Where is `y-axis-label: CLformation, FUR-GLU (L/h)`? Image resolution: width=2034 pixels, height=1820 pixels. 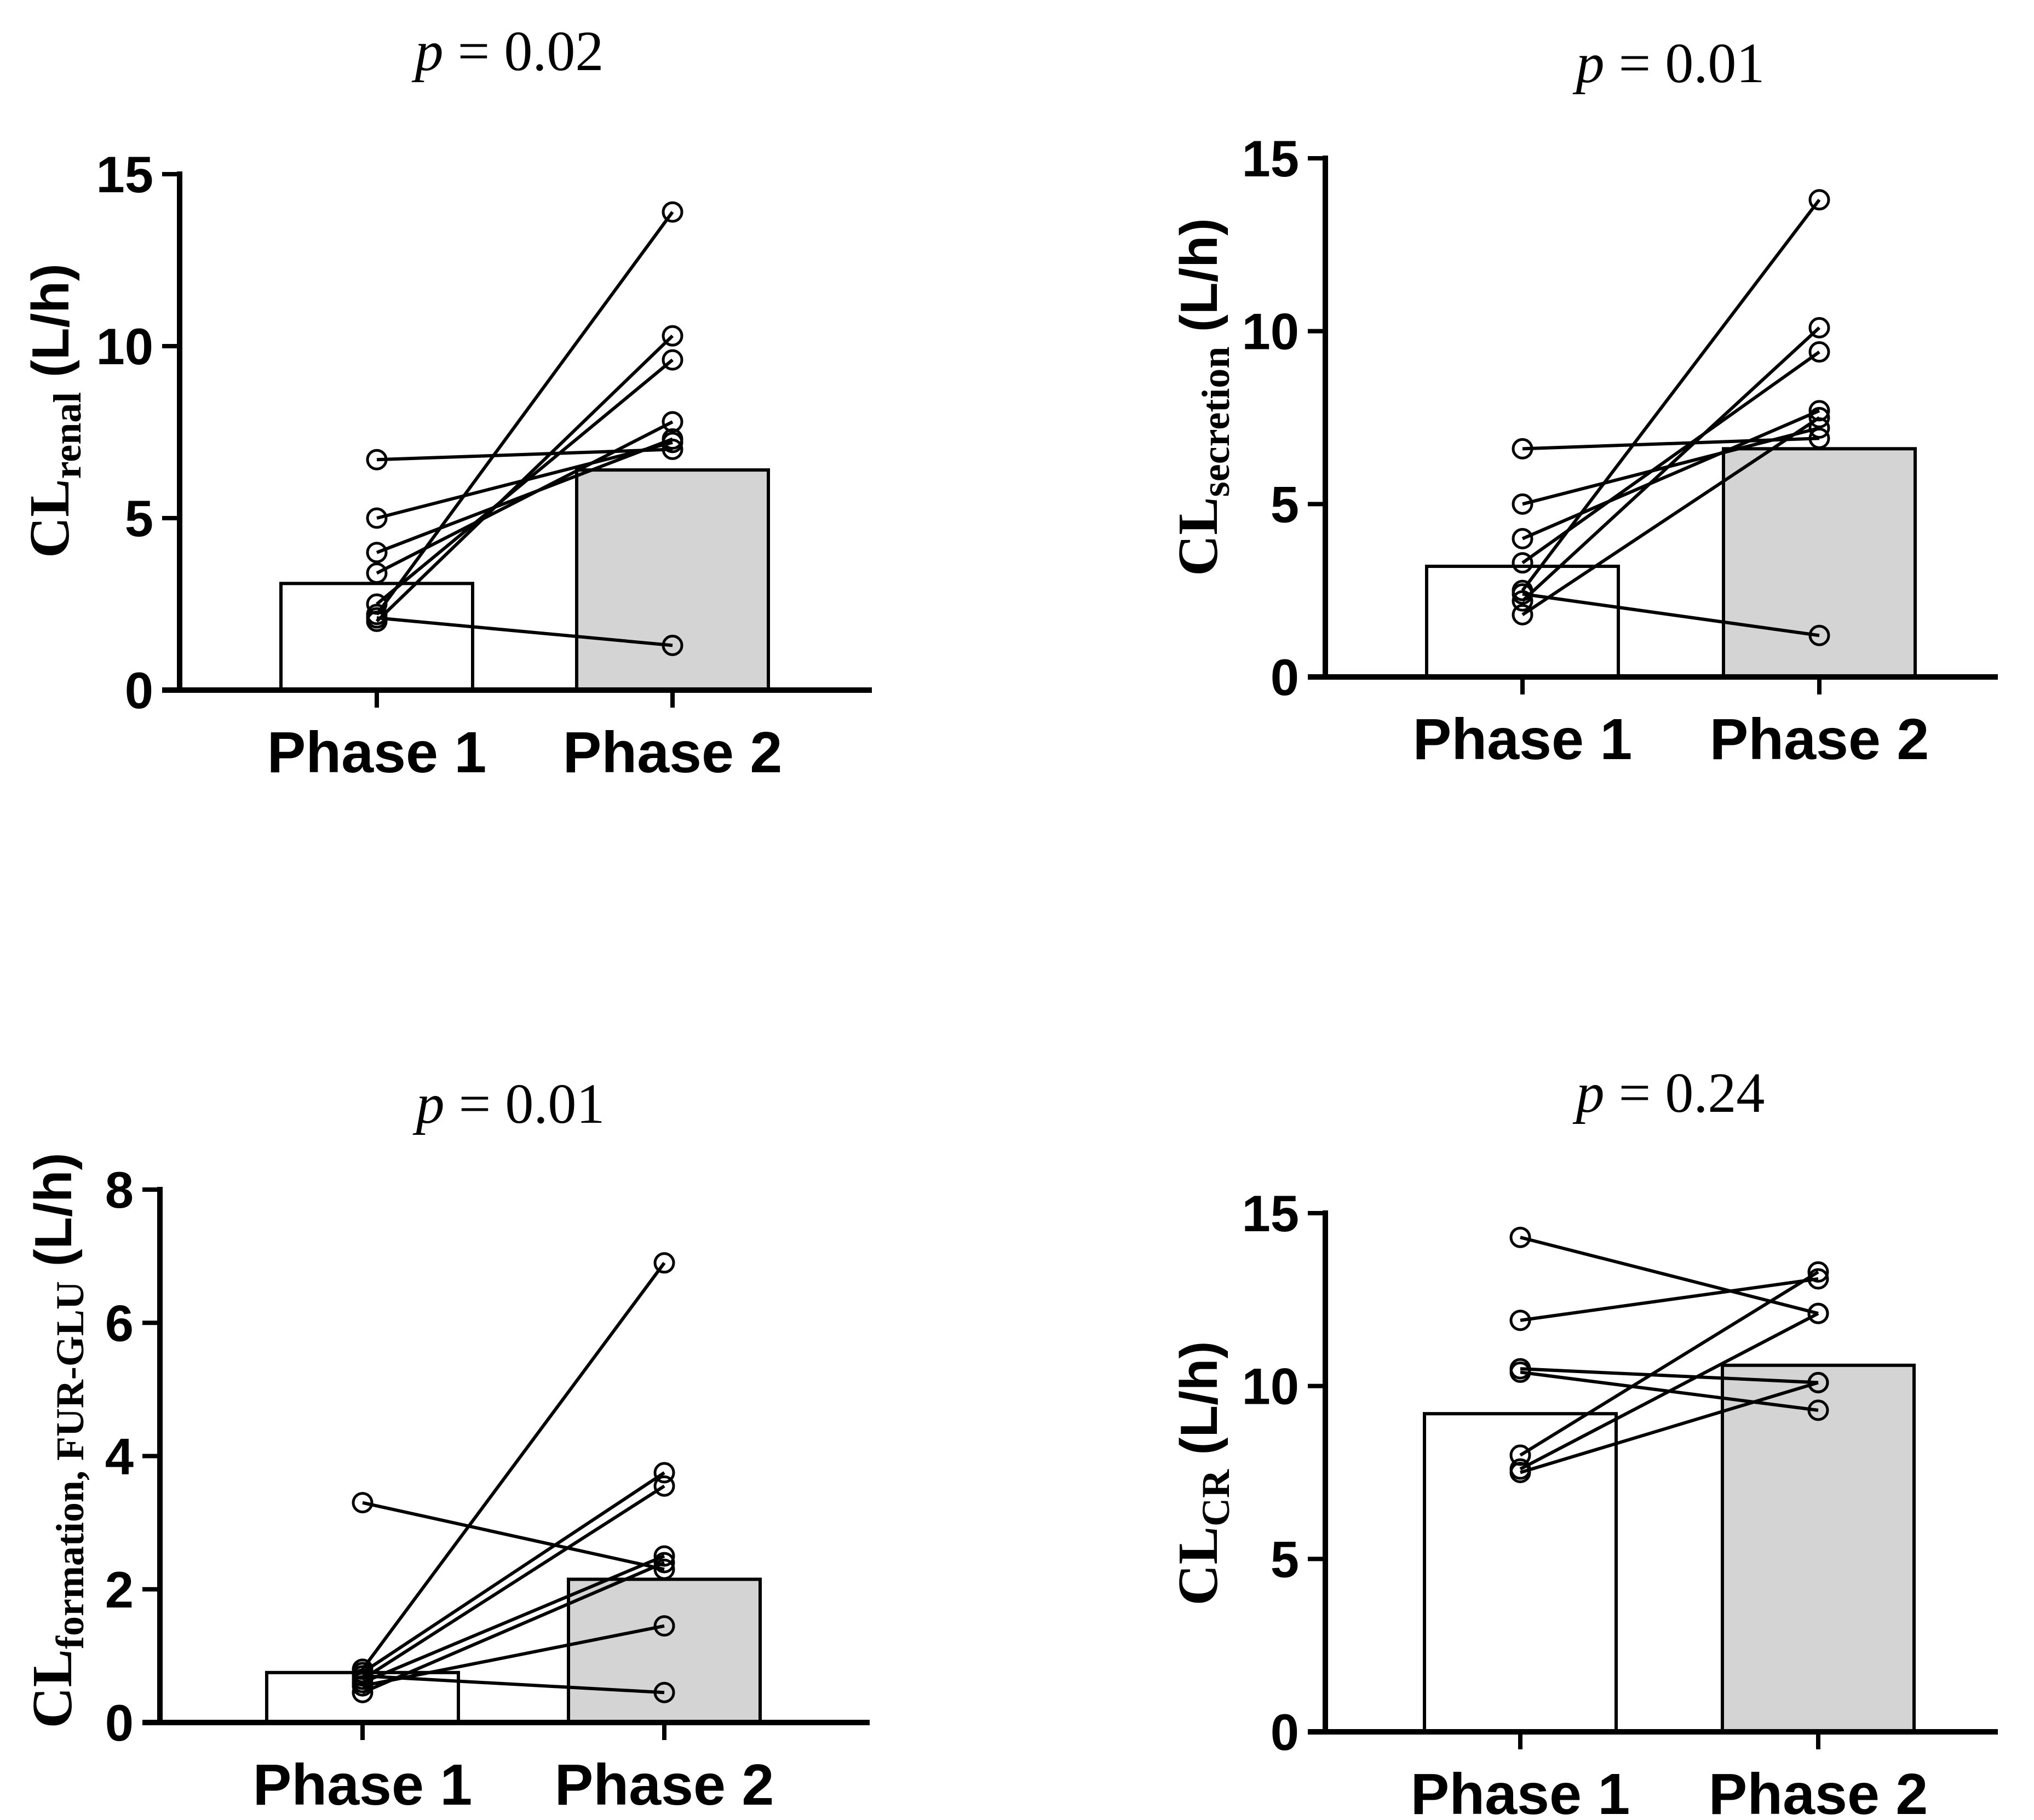 y-axis-label: CLformation, FUR-GLU (L/h) is located at coordinates (56, 1441).